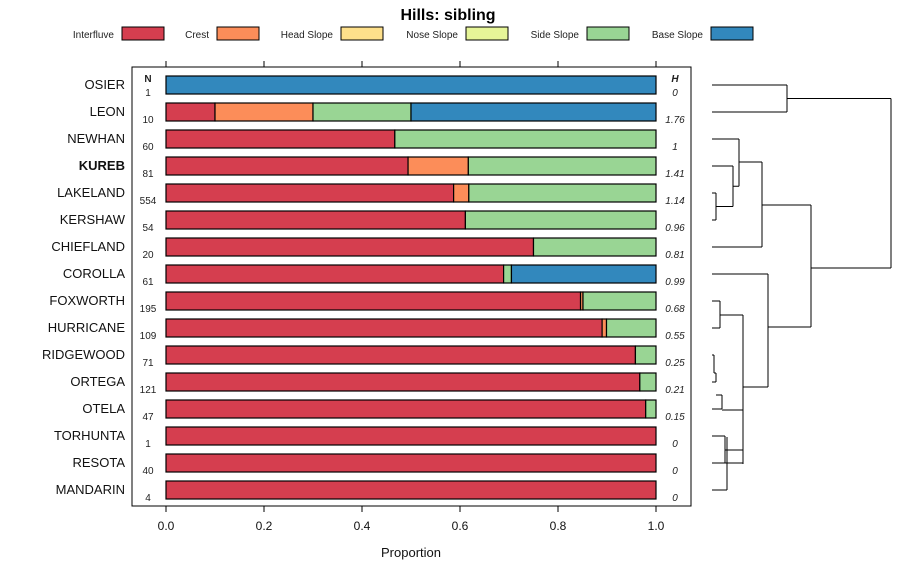  What do you see at coordinates (83, 354) in the screenshot?
I see `row-label: RIDGEWOOD` at bounding box center [83, 354].